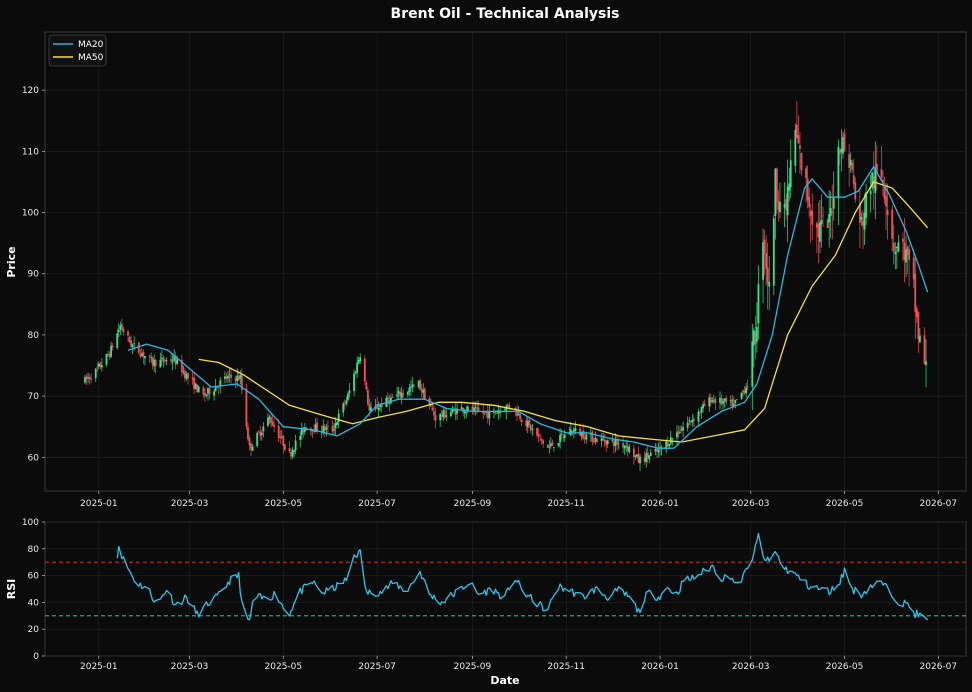 The height and width of the screenshot is (692, 972). I want to click on legend: MA20 MA50, so click(77, 50).